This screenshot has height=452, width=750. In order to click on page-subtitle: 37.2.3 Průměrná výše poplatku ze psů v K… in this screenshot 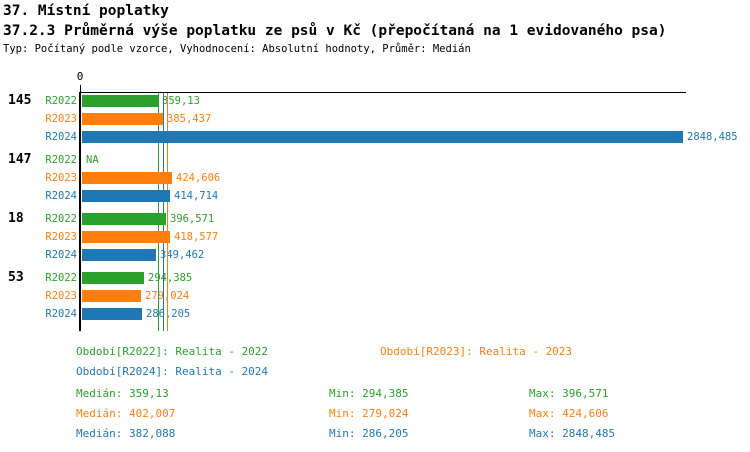, I will do `click(335, 31)`.